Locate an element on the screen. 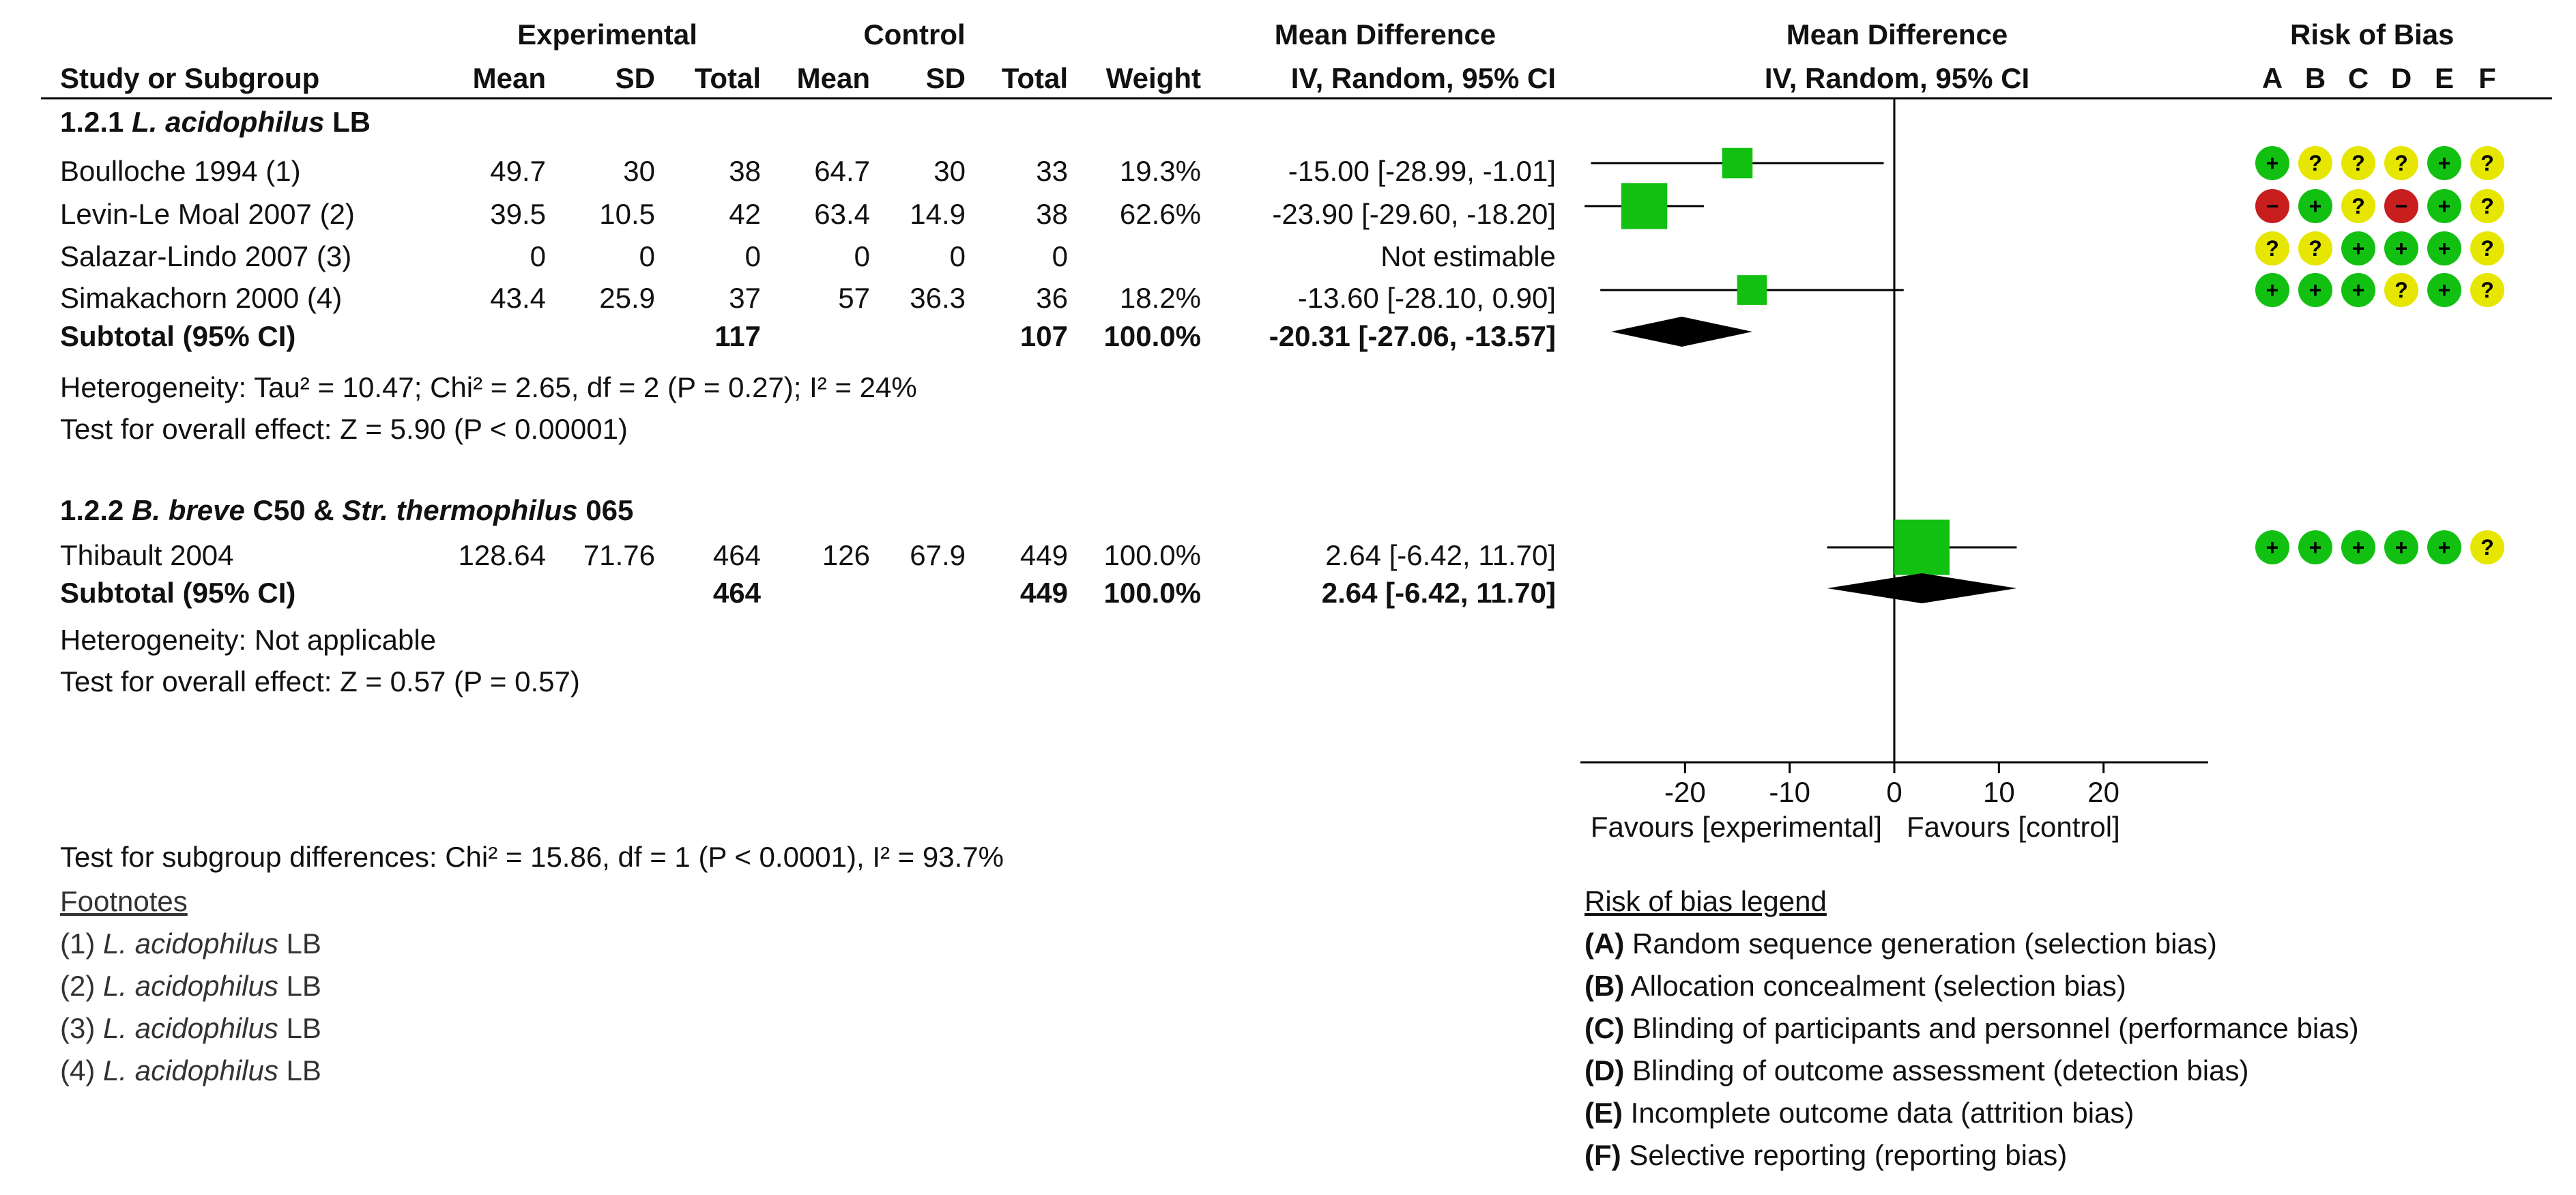 The width and height of the screenshot is (2576, 1195). exp-mean-cell: 43.4 is located at coordinates (518, 298).